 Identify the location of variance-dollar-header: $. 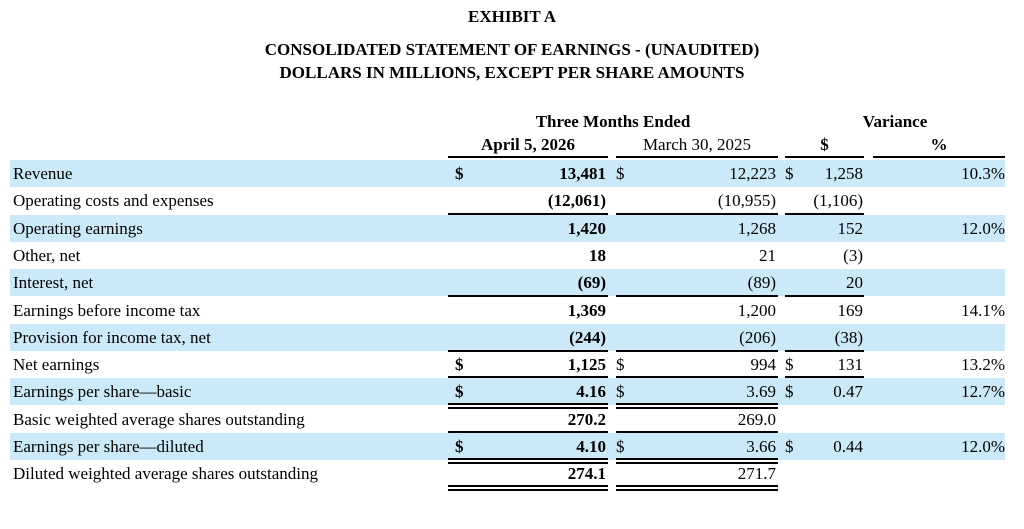
(824, 144).